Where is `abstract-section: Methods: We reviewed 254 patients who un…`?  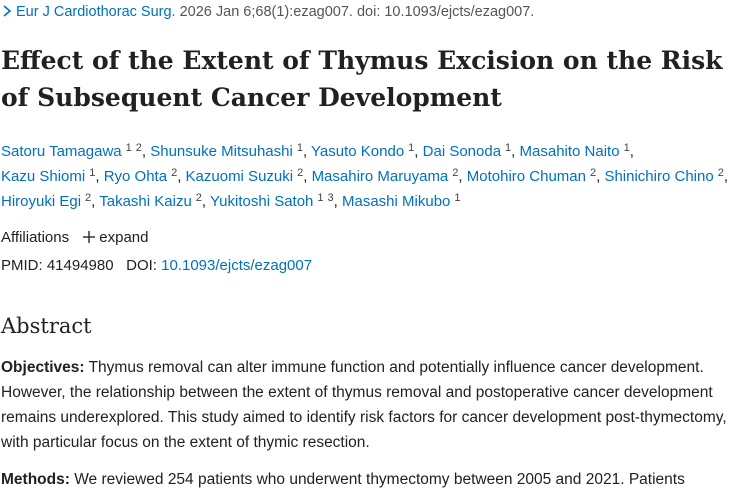
abstract-section: Methods: We reviewed 254 patients who un… is located at coordinates (368, 479).